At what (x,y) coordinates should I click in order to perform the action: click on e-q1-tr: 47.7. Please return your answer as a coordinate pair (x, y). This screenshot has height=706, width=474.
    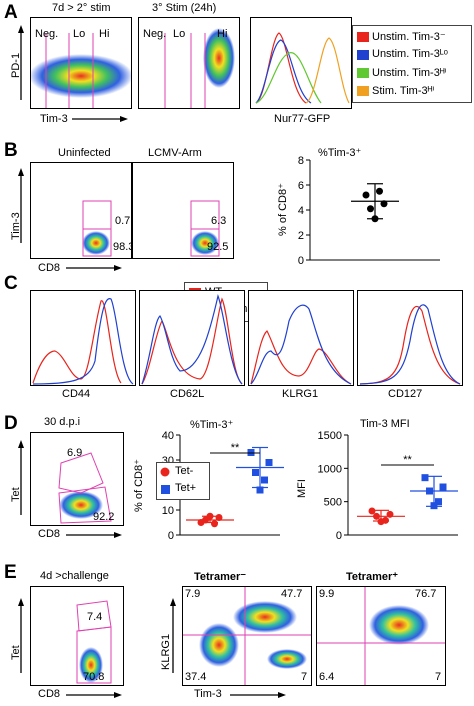
    Looking at the image, I should click on (292, 594).